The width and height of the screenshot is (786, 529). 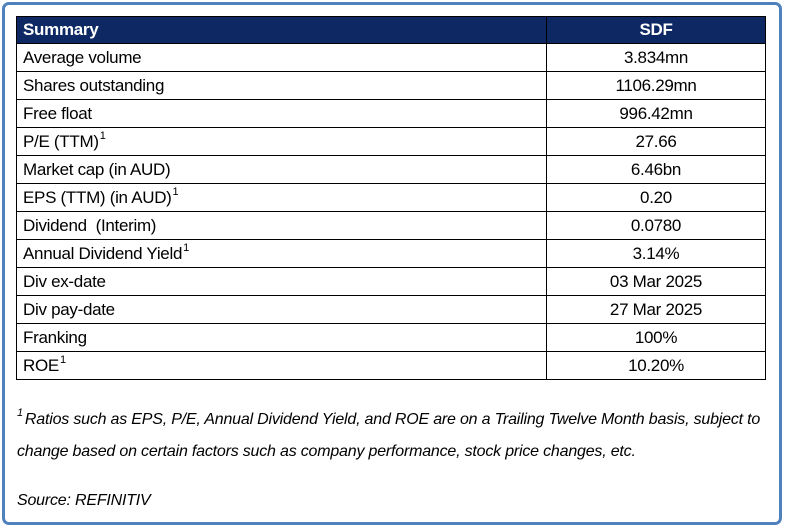 I want to click on row-label-text: Franking, so click(x=55, y=337).